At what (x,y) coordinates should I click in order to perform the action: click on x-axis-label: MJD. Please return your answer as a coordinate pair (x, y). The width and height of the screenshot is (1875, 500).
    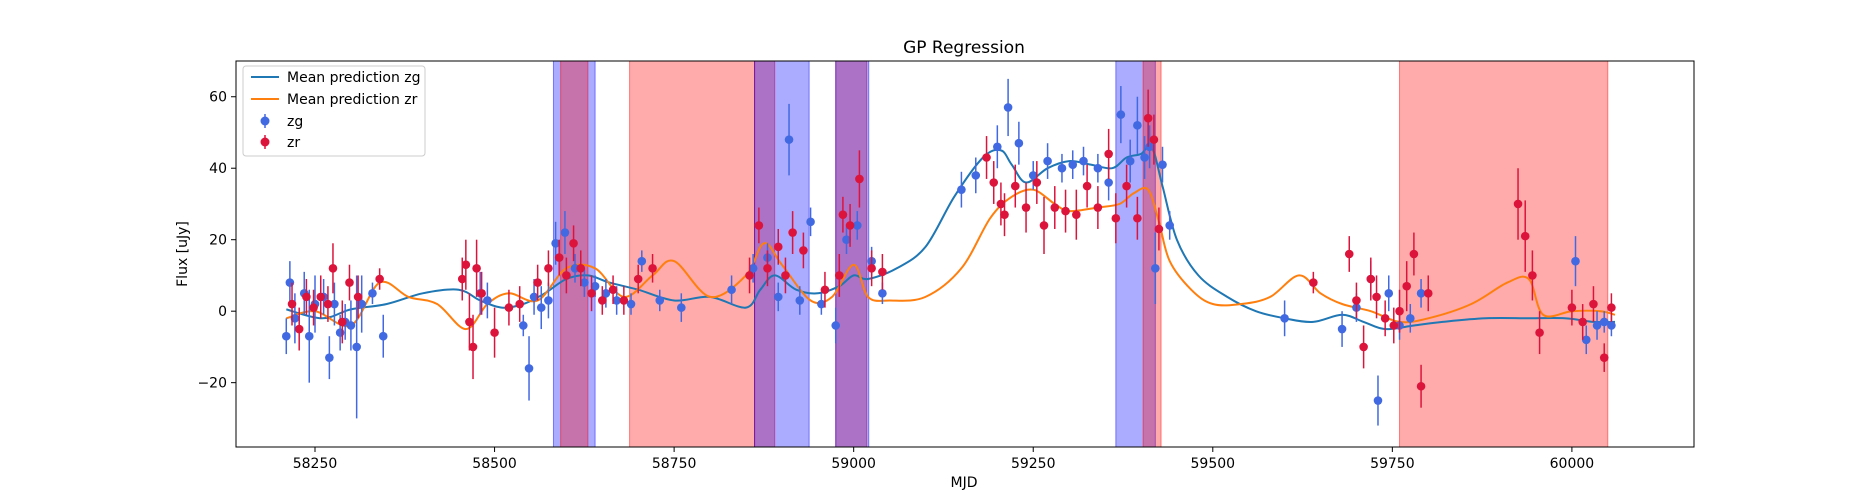
    Looking at the image, I should click on (964, 483).